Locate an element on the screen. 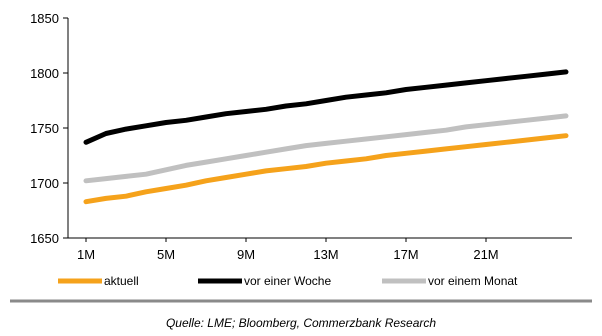  x-axis: 1M 5M 9M 13M 17M 21M is located at coordinates (320, 249).